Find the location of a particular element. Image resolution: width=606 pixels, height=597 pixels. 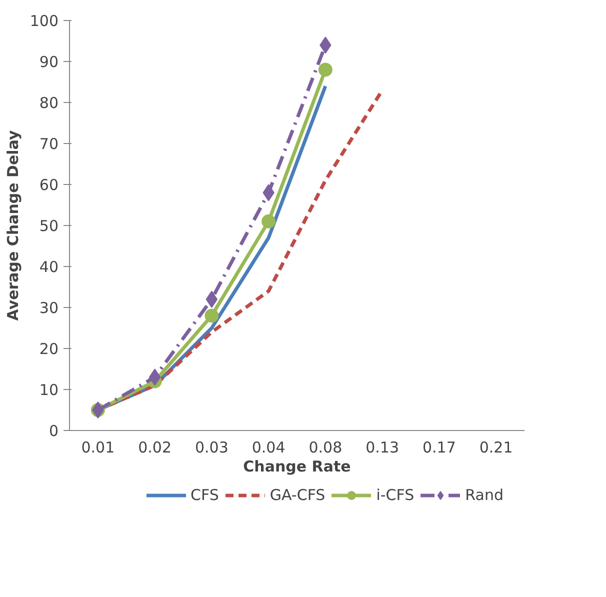

y-tick-label: 0 is located at coordinates (53, 431).